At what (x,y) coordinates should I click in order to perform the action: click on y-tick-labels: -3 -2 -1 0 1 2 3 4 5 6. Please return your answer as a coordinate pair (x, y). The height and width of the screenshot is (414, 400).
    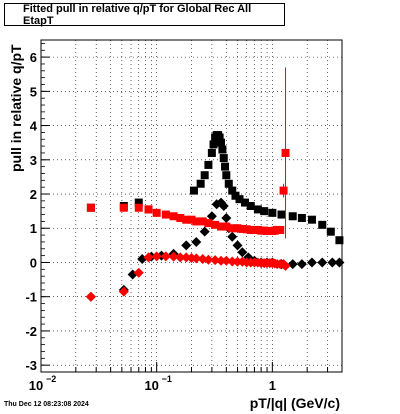
    Looking at the image, I should click on (31, 211).